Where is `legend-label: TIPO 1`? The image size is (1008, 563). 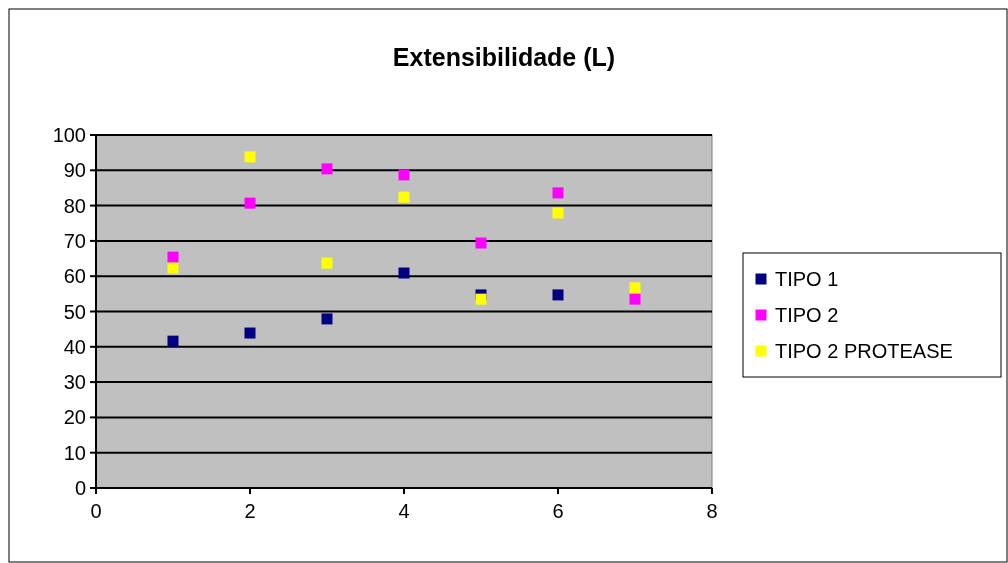
legend-label: TIPO 1 is located at coordinates (807, 279).